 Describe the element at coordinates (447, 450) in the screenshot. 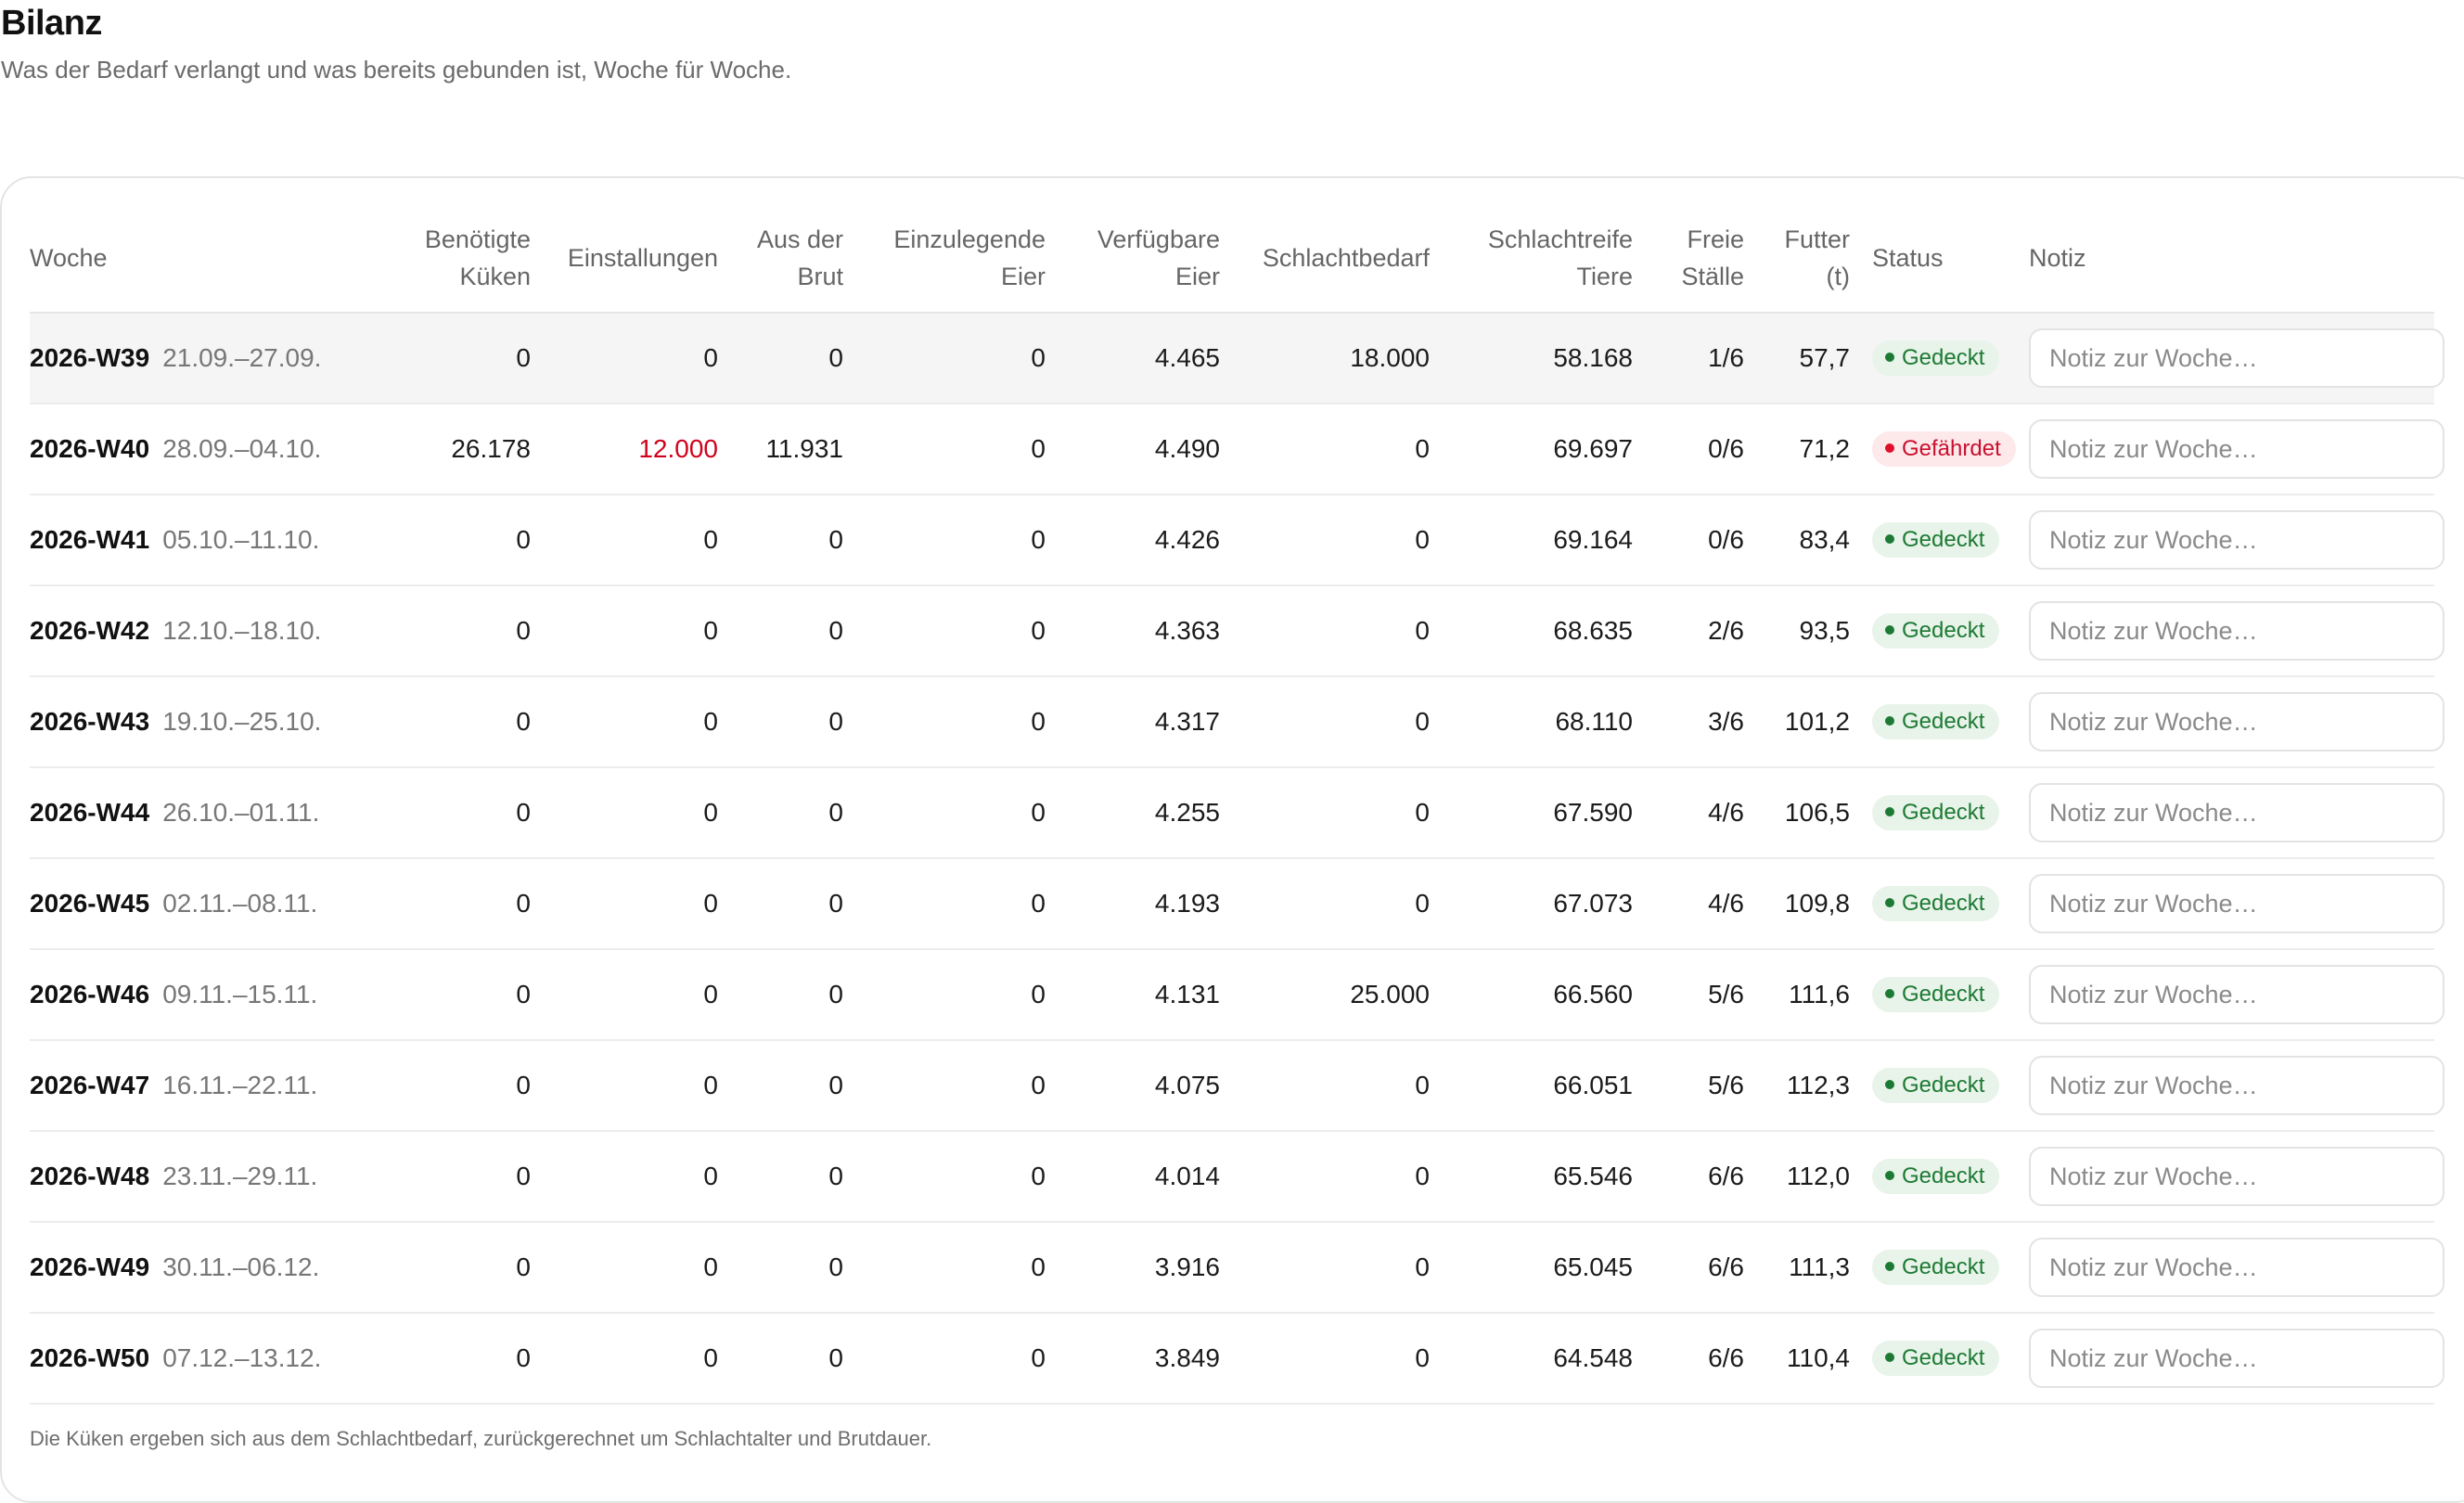

I see `cell-benoetigte-kueken: 26.178` at that location.